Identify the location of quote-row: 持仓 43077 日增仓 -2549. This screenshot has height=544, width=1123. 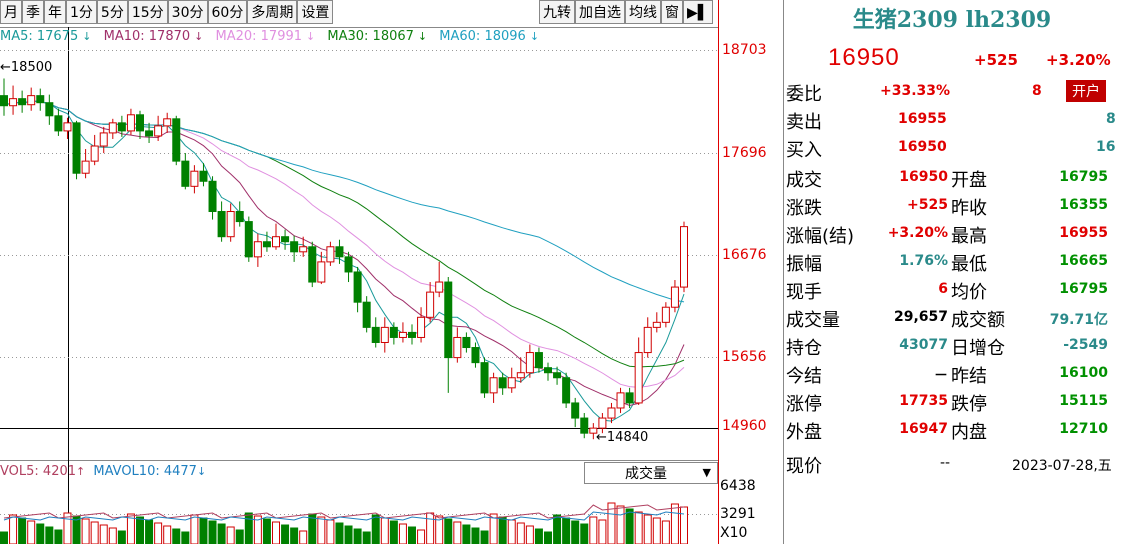
(952, 346).